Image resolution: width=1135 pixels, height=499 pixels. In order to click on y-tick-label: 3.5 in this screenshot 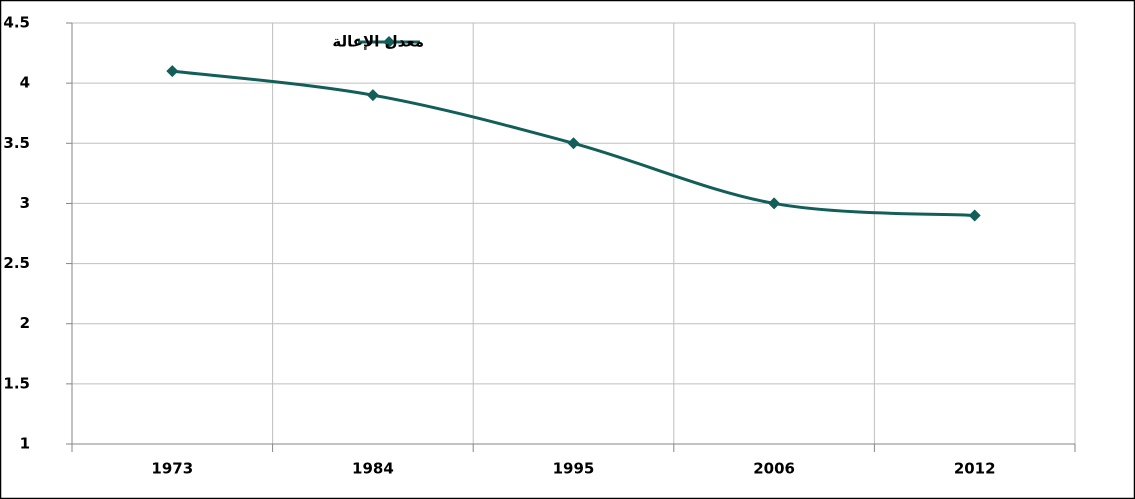, I will do `click(16, 143)`.